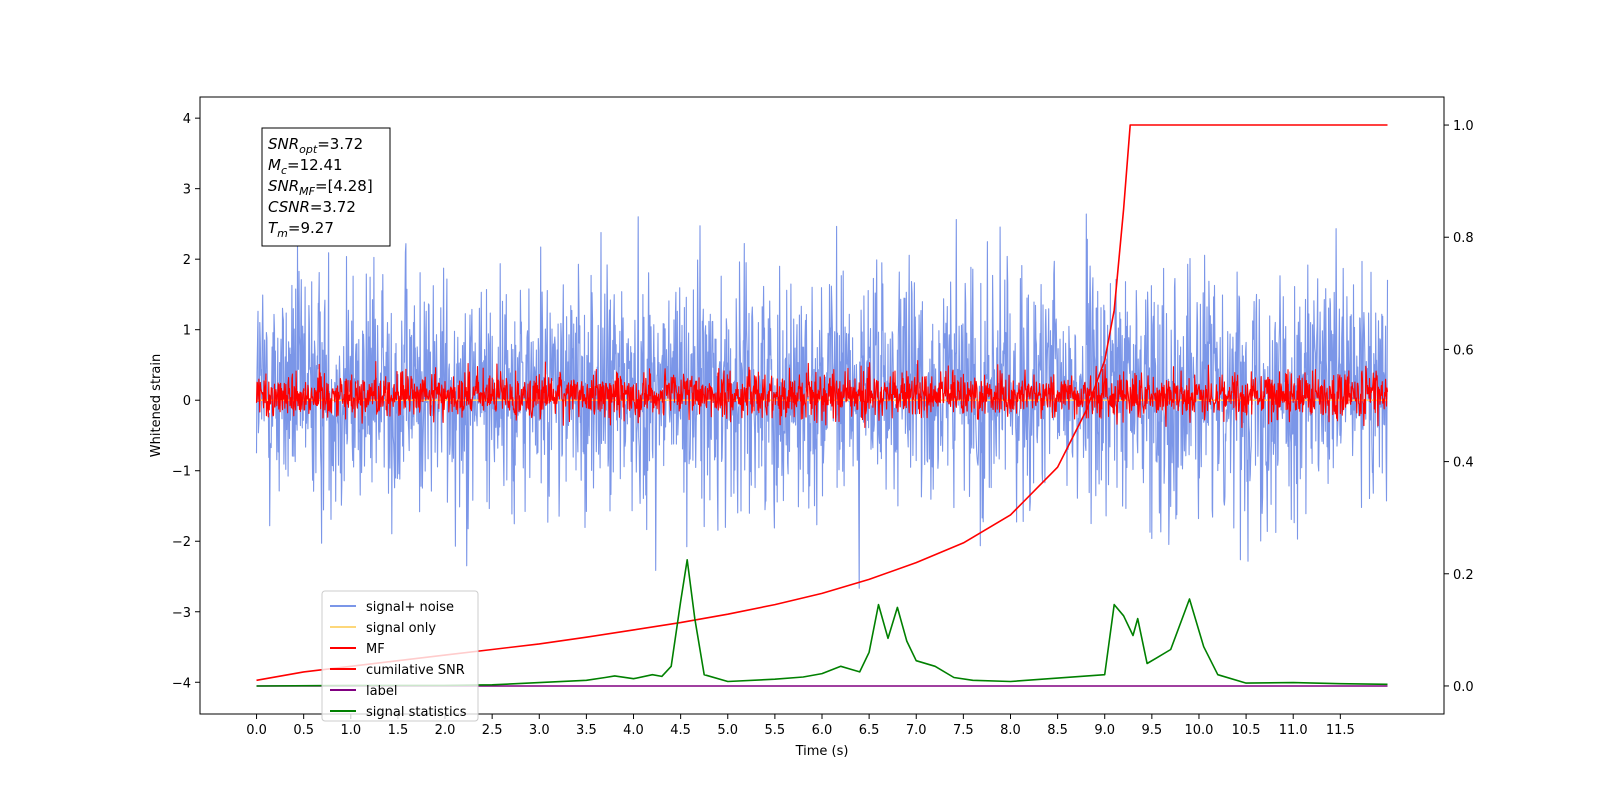  Describe the element at coordinates (1463, 575) in the screenshot. I see `y2-tick-label: 0.2` at that location.